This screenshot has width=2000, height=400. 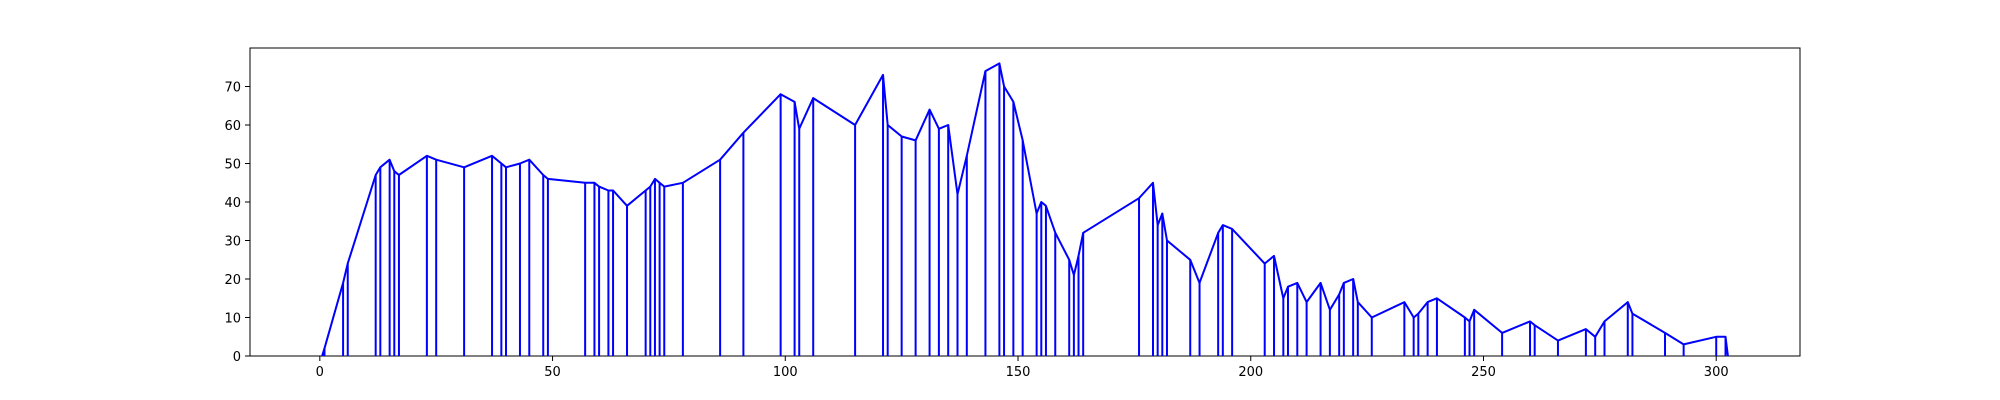 I want to click on x-tick-label-50: 50, so click(x=552, y=372).